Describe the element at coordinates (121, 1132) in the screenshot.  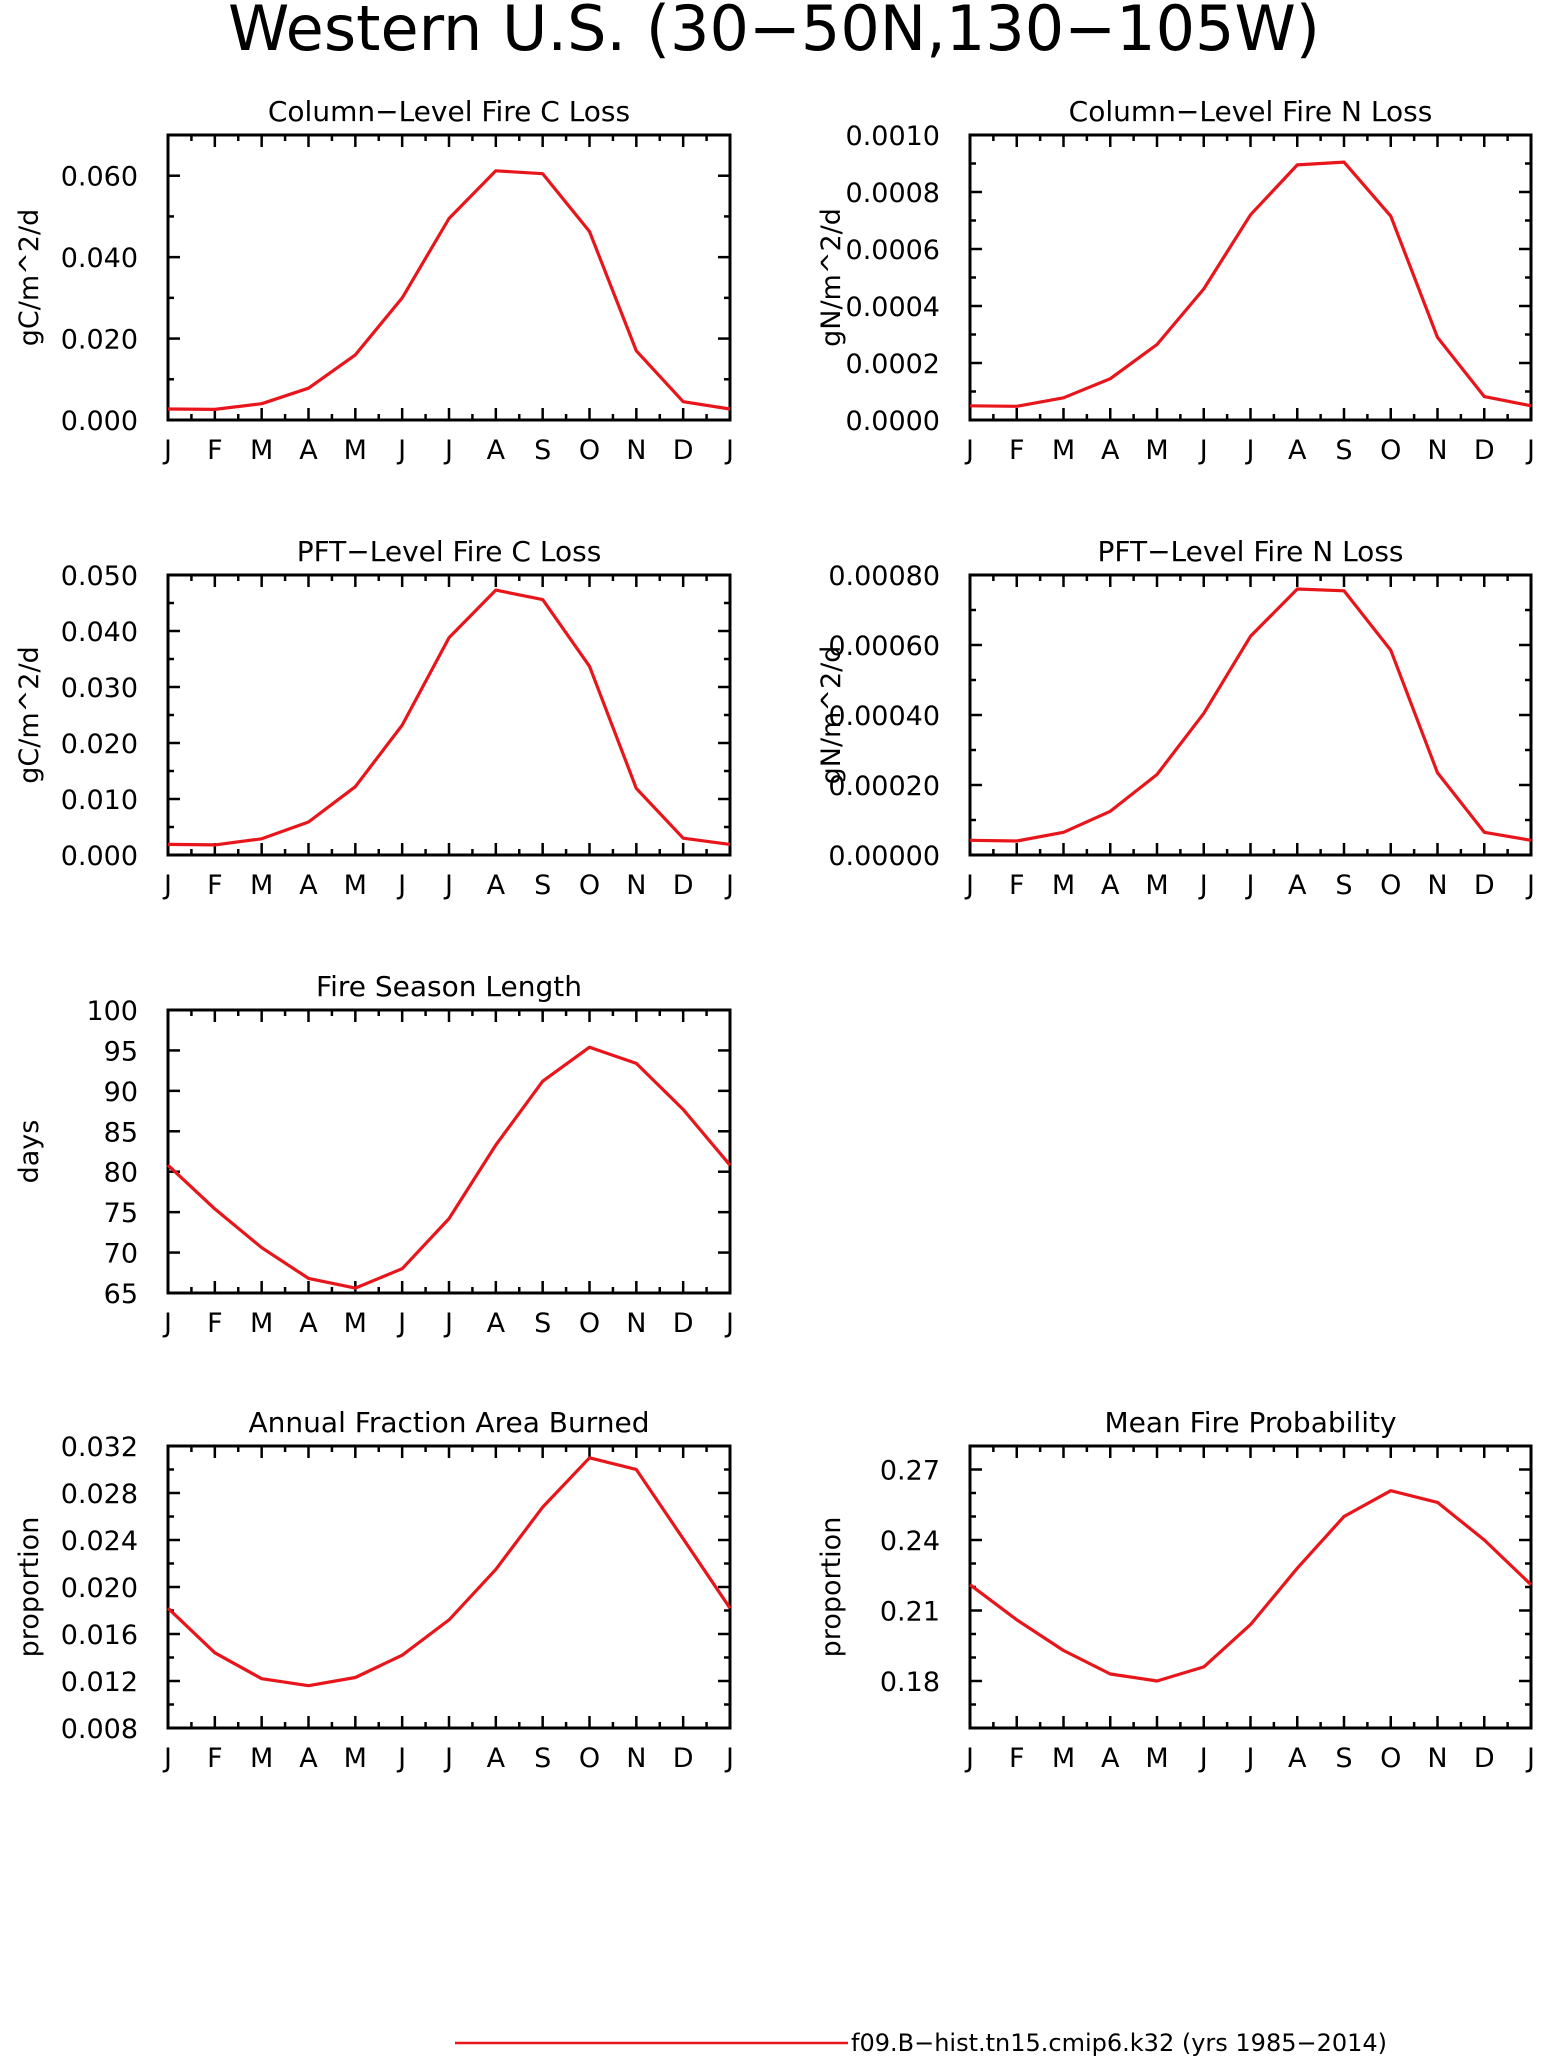
I see `y-tick-label: 85` at that location.